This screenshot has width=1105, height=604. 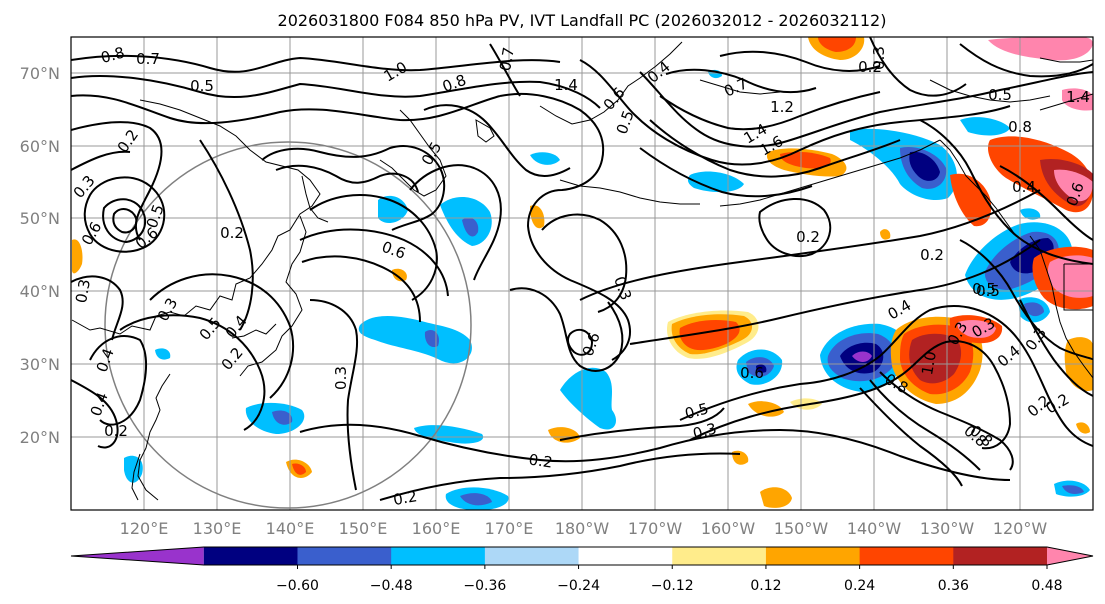 What do you see at coordinates (391, 586) in the screenshot?
I see `colorbar-tick-label: −0.48` at bounding box center [391, 586].